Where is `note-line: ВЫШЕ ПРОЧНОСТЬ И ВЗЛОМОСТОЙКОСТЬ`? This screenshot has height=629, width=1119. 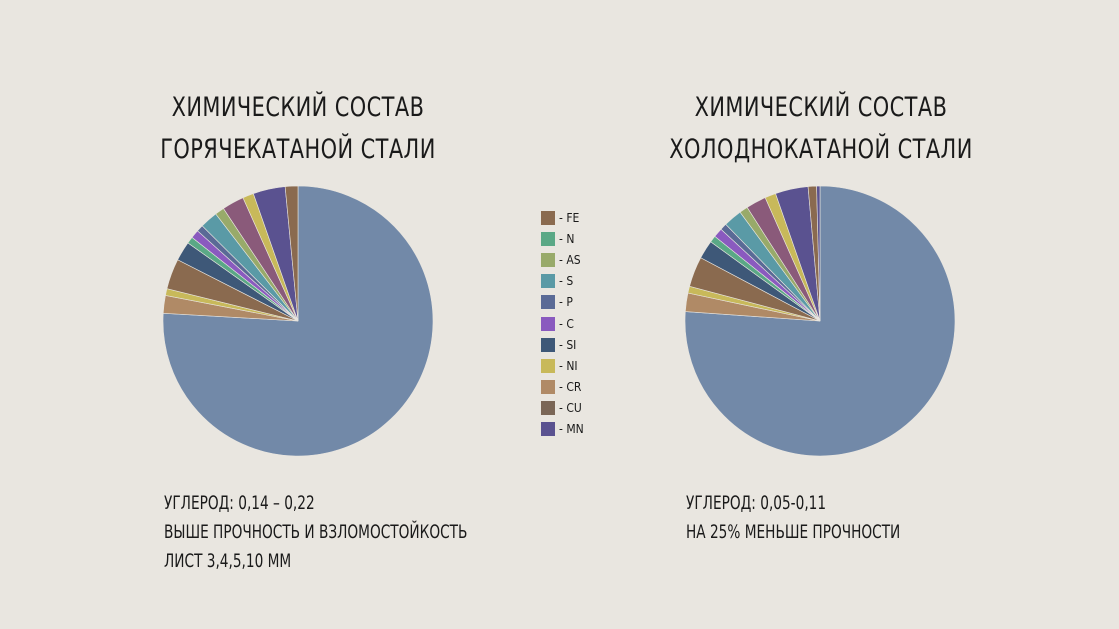 note-line: ВЫШЕ ПРОЧНОСТЬ И ВЗЛОМОСТОЙКОСТЬ is located at coordinates (316, 532).